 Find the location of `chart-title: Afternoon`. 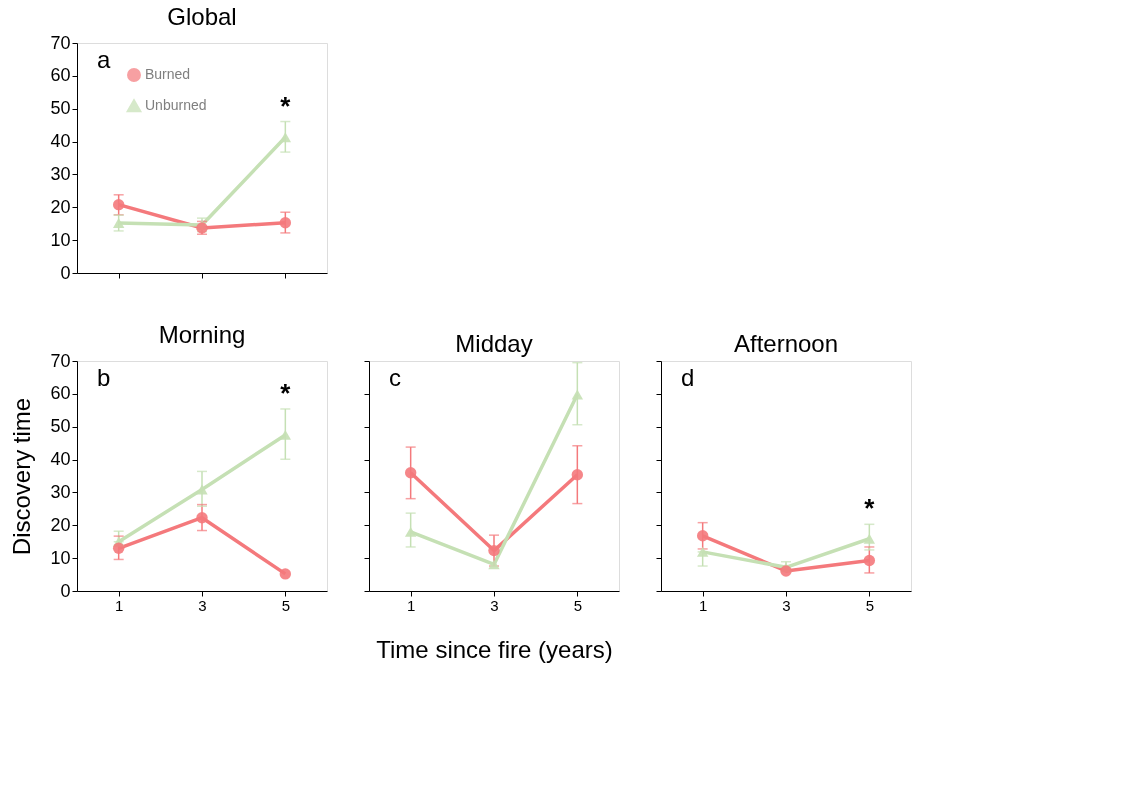

chart-title: Afternoon is located at coordinates (786, 343).